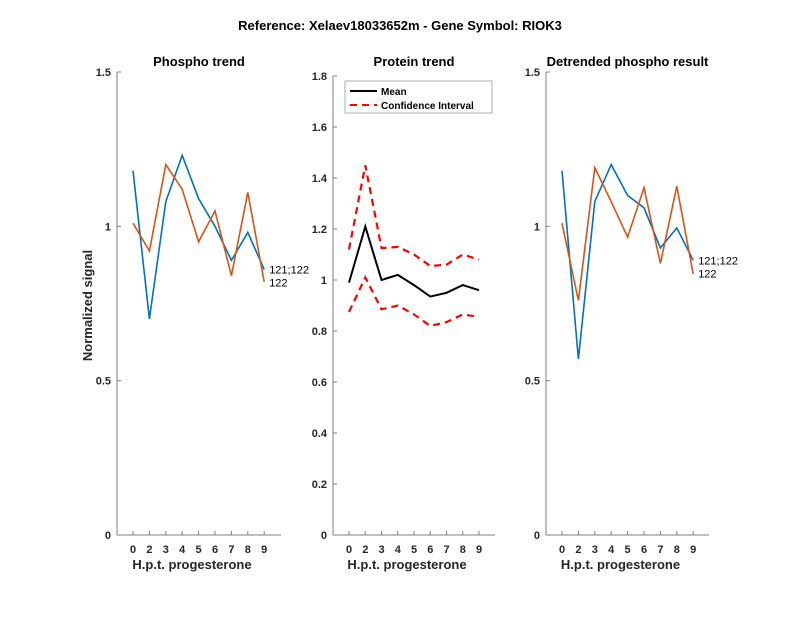  Describe the element at coordinates (87, 305) in the screenshot. I see `y-axis-label: Normalized signal` at that location.